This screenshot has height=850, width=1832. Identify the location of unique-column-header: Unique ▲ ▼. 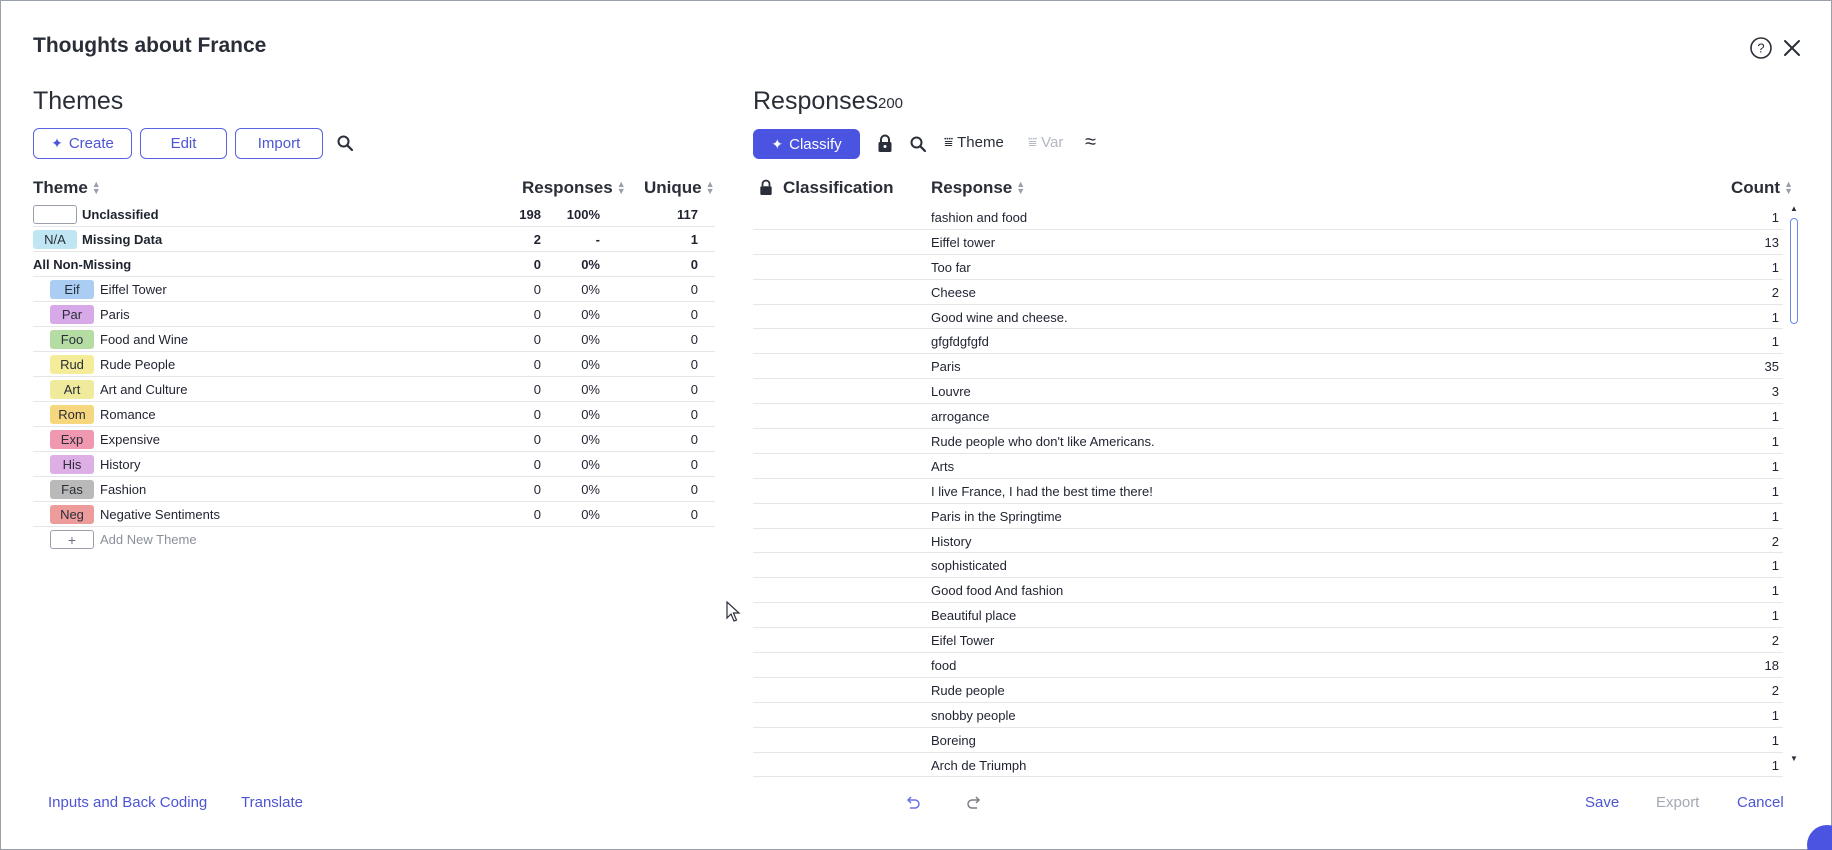
(679, 188).